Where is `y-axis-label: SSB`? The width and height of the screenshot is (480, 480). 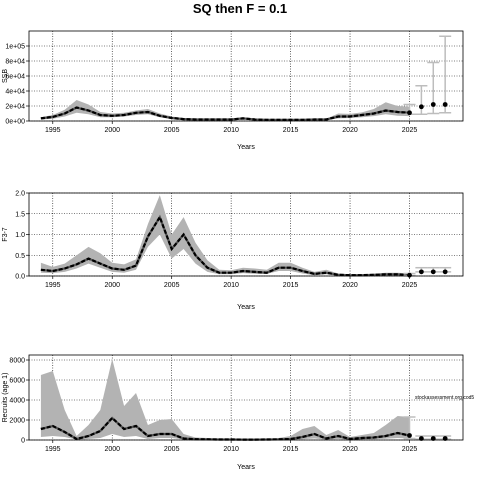 y-axis-label: SSB is located at coordinates (5, 76).